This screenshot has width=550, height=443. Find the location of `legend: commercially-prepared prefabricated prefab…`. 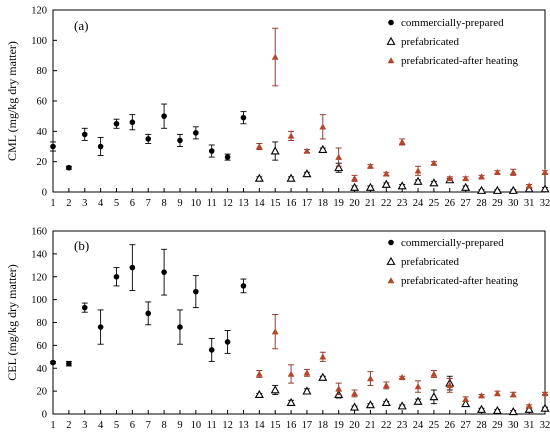

legend: commercially-prepared prefabricated prefab… is located at coordinates (452, 262).